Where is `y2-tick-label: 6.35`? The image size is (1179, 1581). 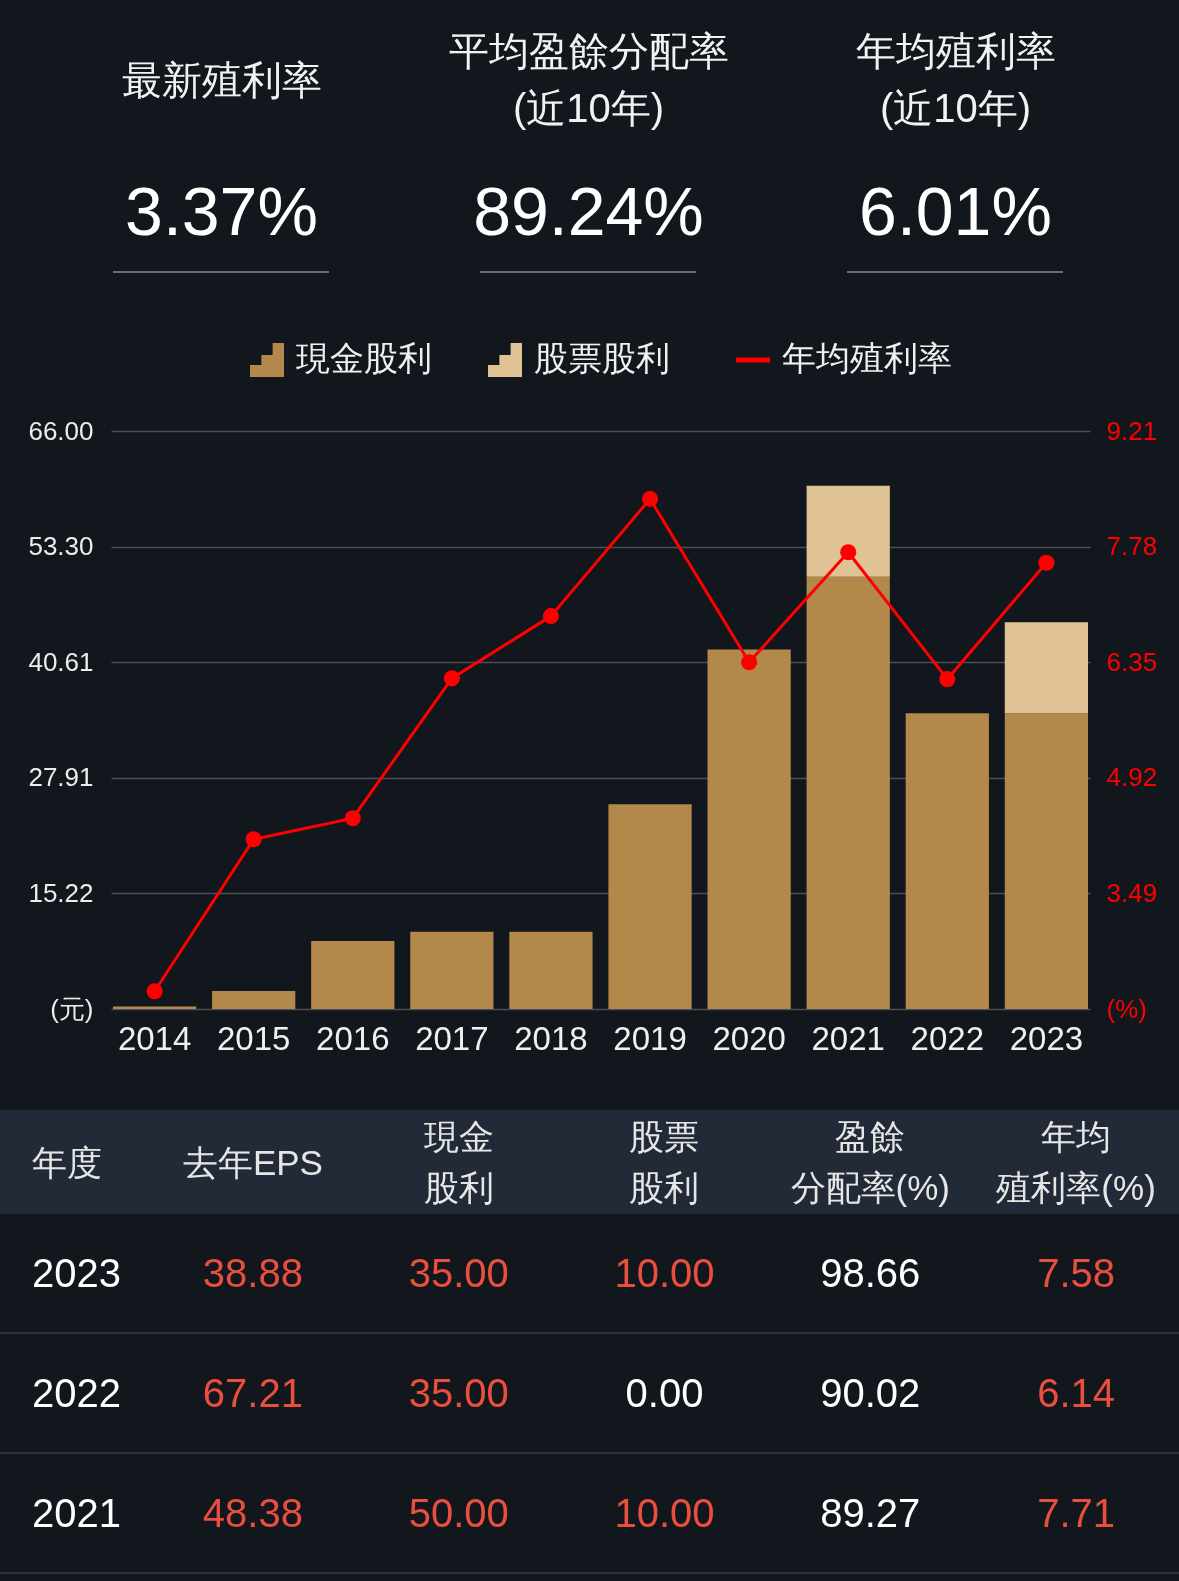
y2-tick-label: 6.35 is located at coordinates (1132, 661).